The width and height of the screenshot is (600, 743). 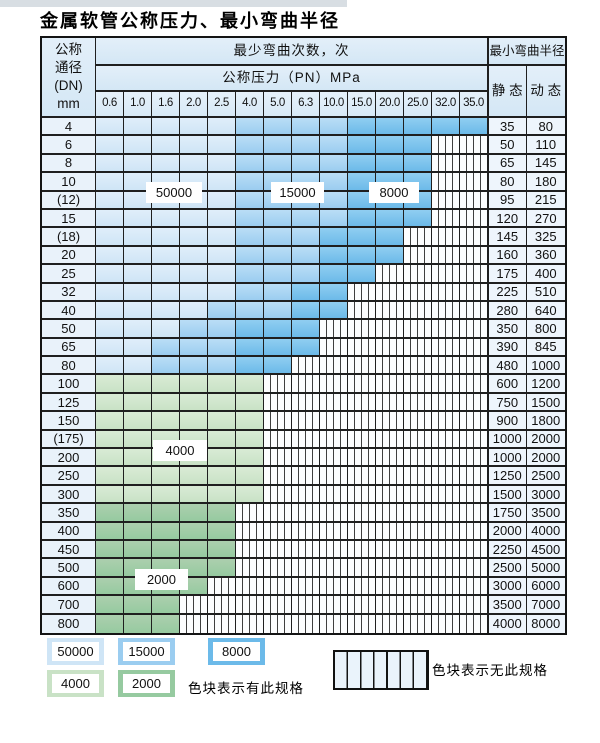 What do you see at coordinates (69, 550) in the screenshot?
I see `dn-cell: 450` at bounding box center [69, 550].